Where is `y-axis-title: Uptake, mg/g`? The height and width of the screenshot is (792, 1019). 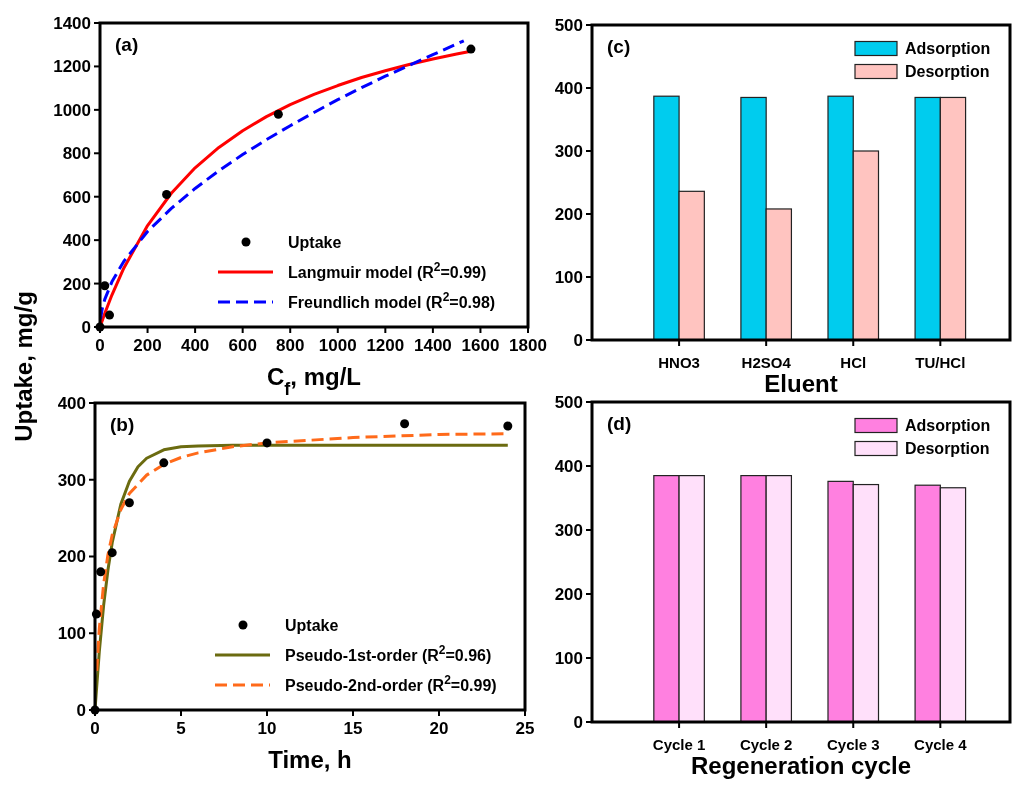 y-axis-title: Uptake, mg/g is located at coordinates (23, 366).